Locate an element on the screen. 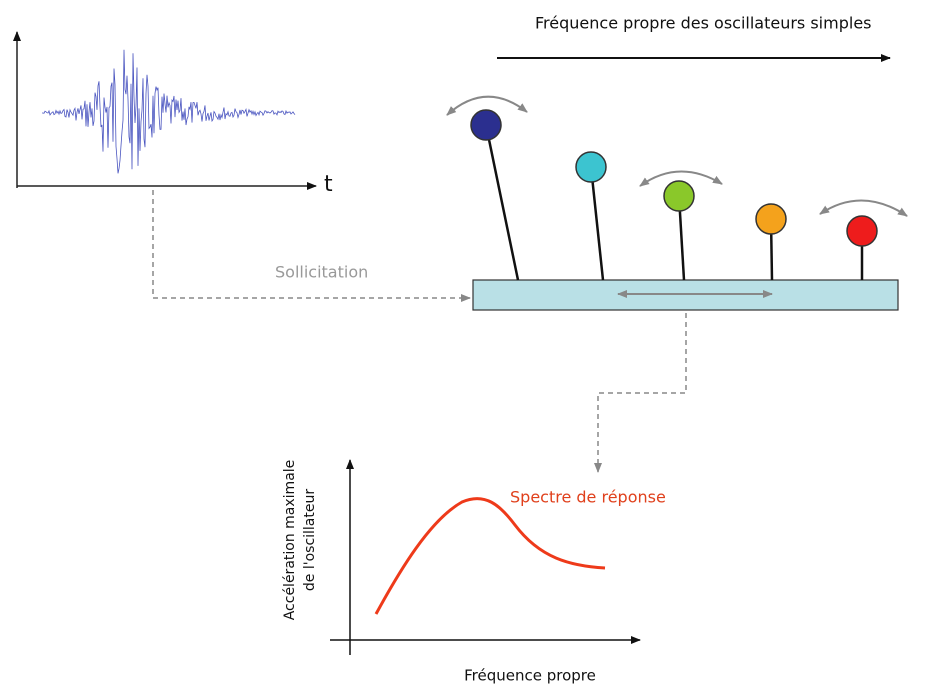 This screenshot has height=688, width=934. input-label: Sollicitation is located at coordinates (321, 272).